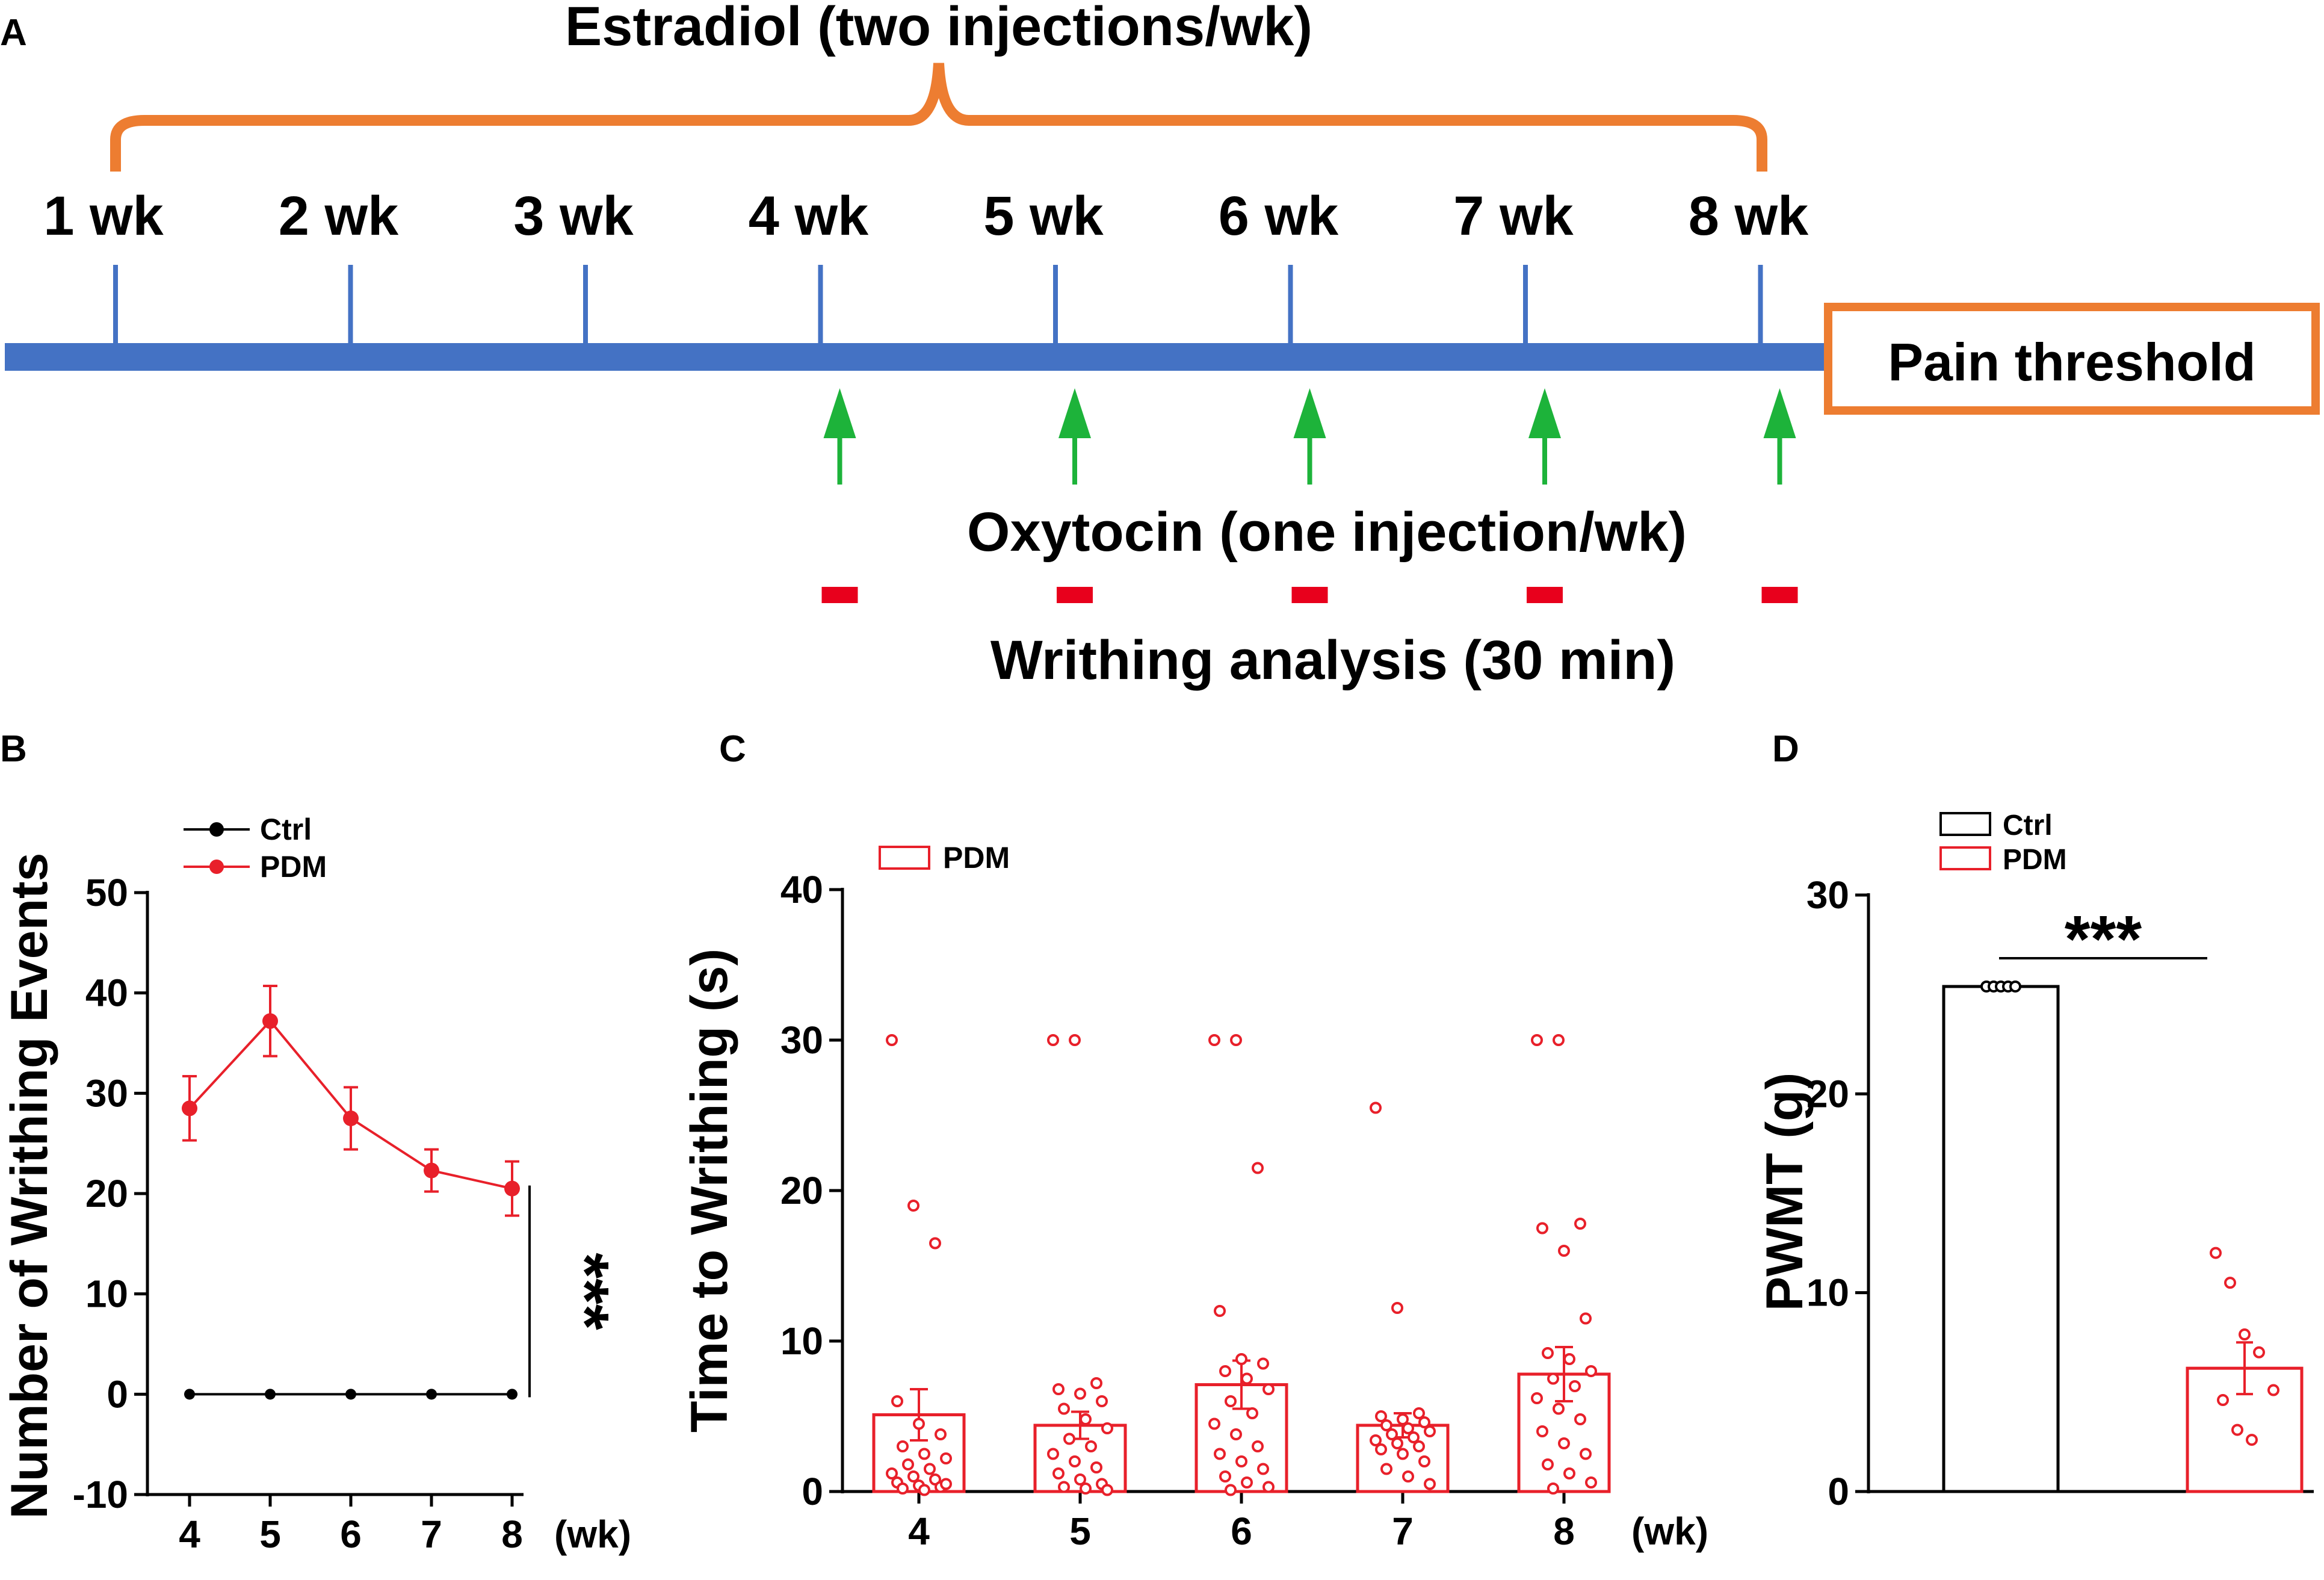  Describe the element at coordinates (101, 1494) in the screenshot. I see `y-tick-label: -10` at that location.